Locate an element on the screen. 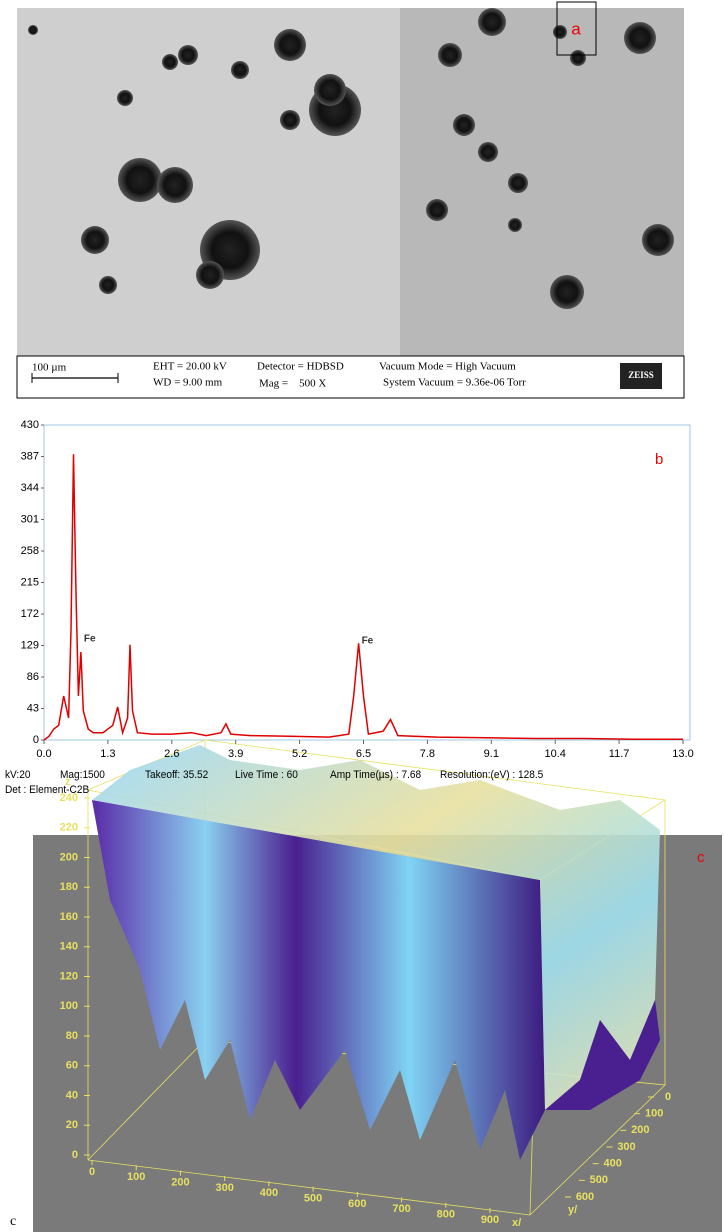 The image size is (724, 1232). caption-letter: c is located at coordinates (13, 1221).